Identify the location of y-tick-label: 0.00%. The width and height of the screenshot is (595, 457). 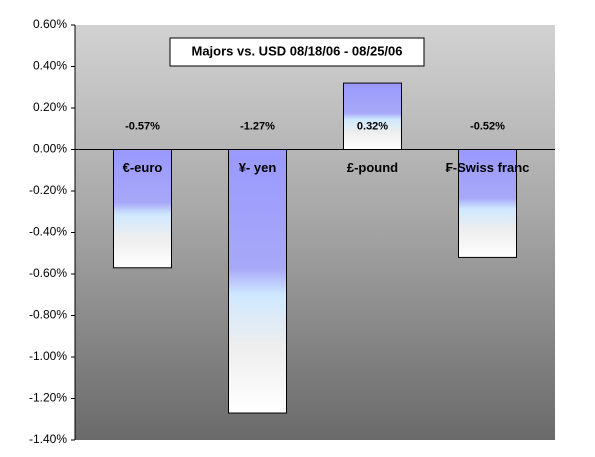
(50, 149).